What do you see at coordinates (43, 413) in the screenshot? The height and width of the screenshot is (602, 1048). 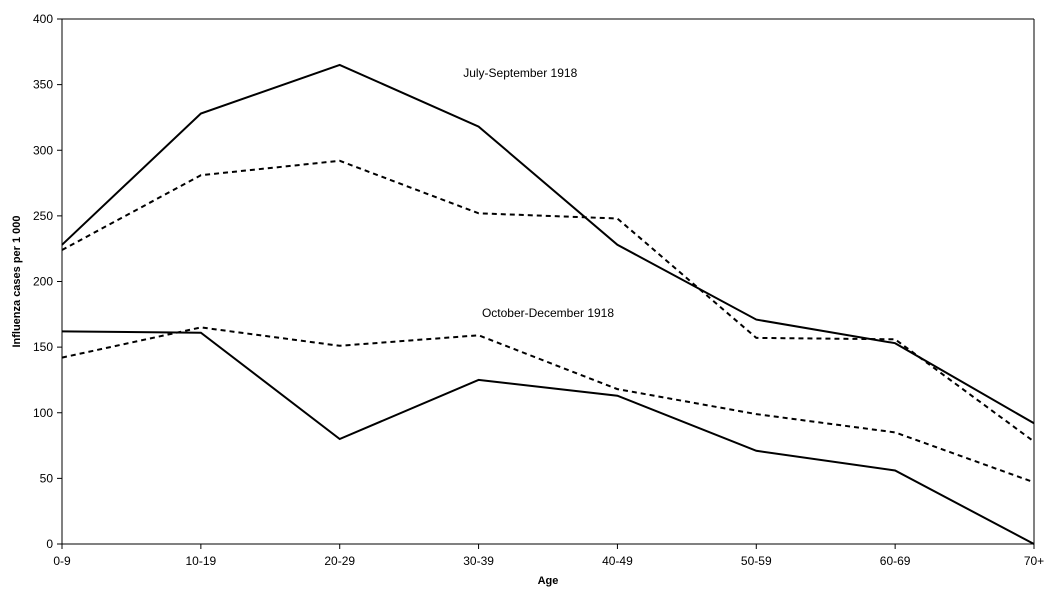 I see `y-tick-label: 100` at bounding box center [43, 413].